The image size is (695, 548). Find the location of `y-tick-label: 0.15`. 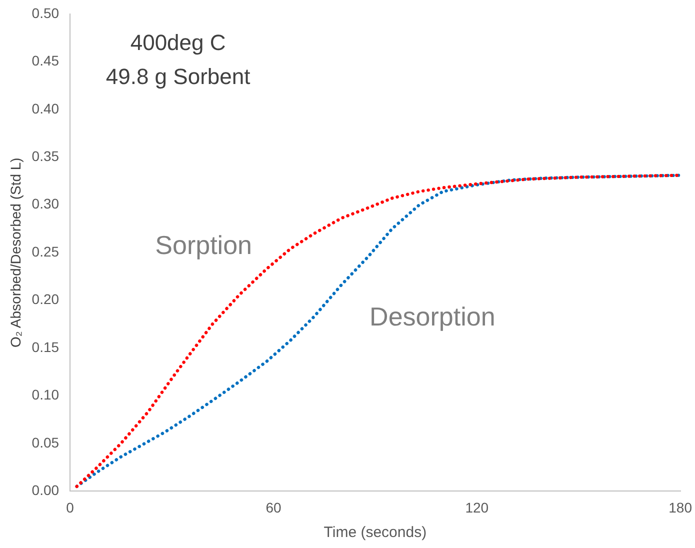

y-tick-label: 0.15 is located at coordinates (46, 346).